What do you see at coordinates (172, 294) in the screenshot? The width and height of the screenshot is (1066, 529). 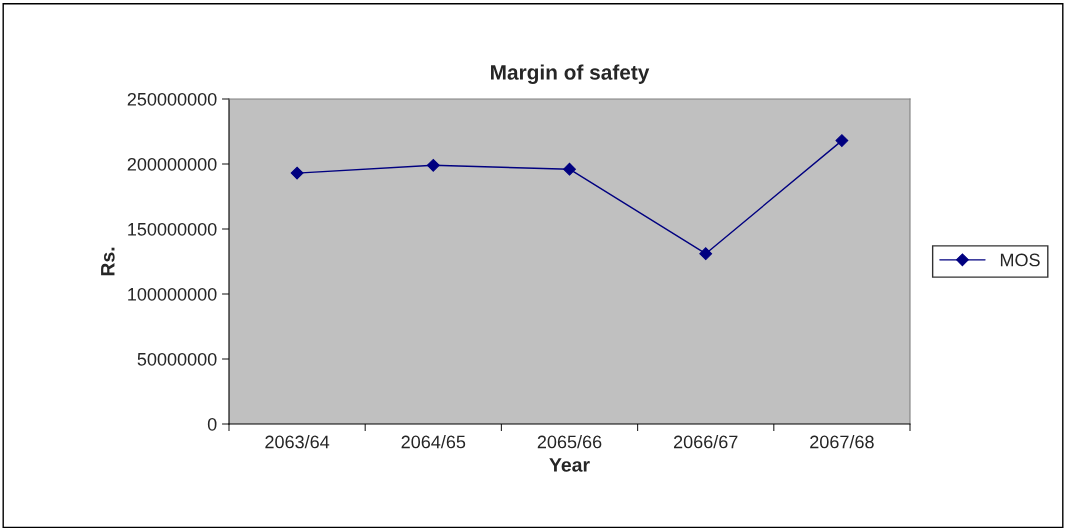 I see `y-tick-label: 100000000` at bounding box center [172, 294].